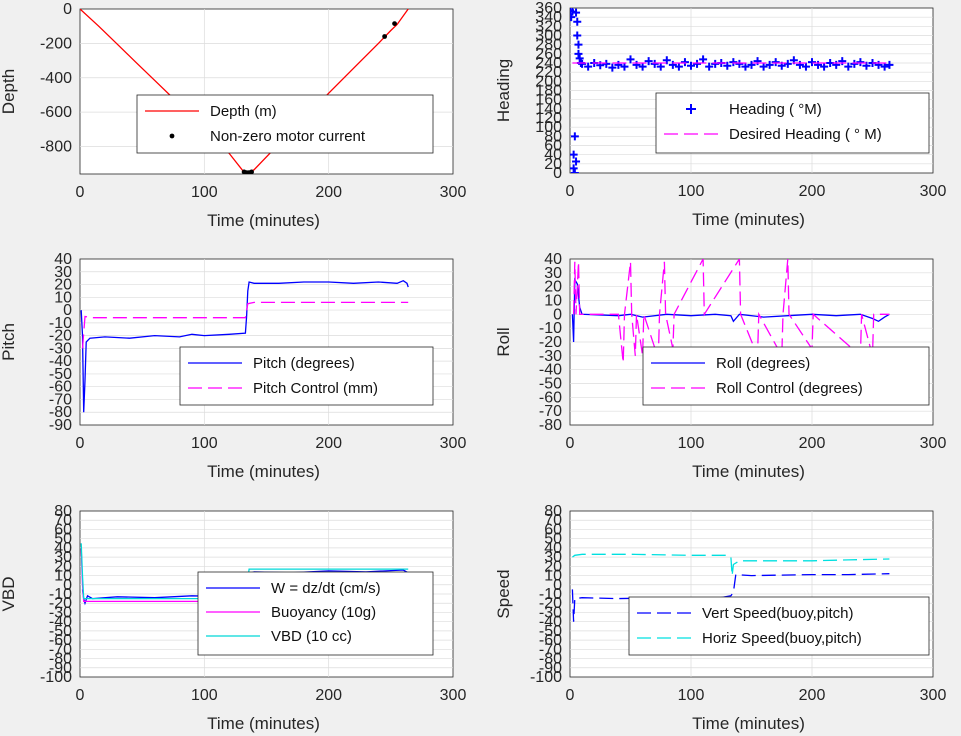  What do you see at coordinates (204, 192) in the screenshot?
I see `depth-xtick-1: 100` at bounding box center [204, 192].